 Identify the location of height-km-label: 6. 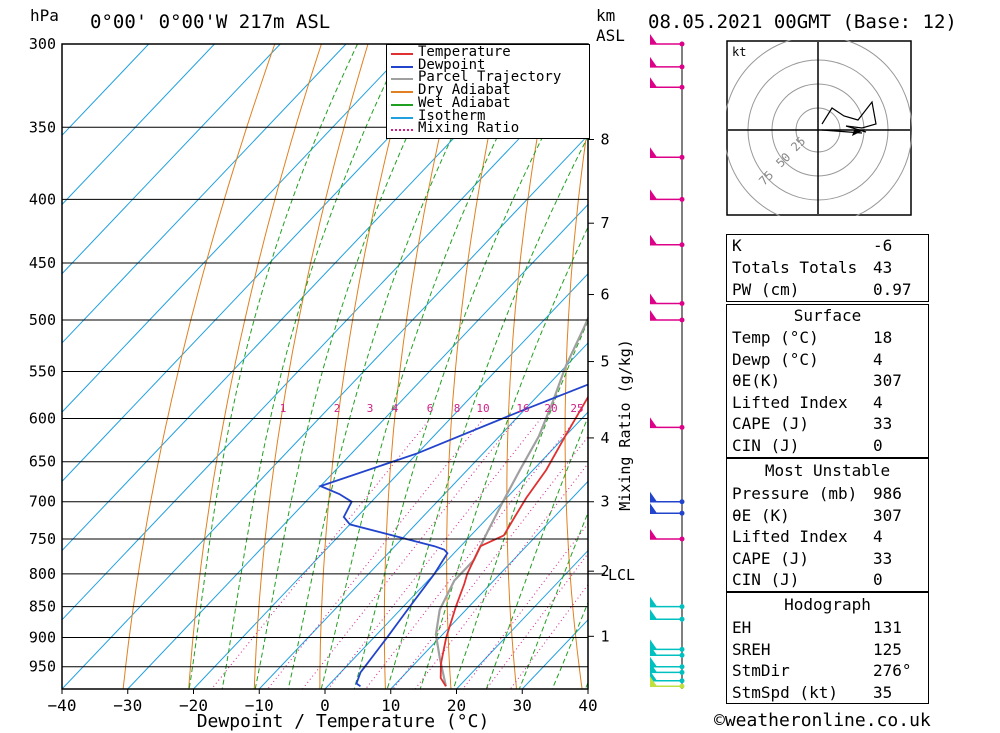
(604, 295).